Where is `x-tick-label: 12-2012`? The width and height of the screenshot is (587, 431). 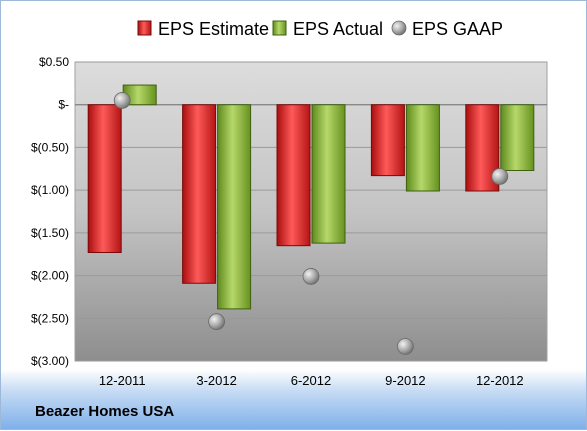 x-tick-label: 12-2012 is located at coordinates (500, 380).